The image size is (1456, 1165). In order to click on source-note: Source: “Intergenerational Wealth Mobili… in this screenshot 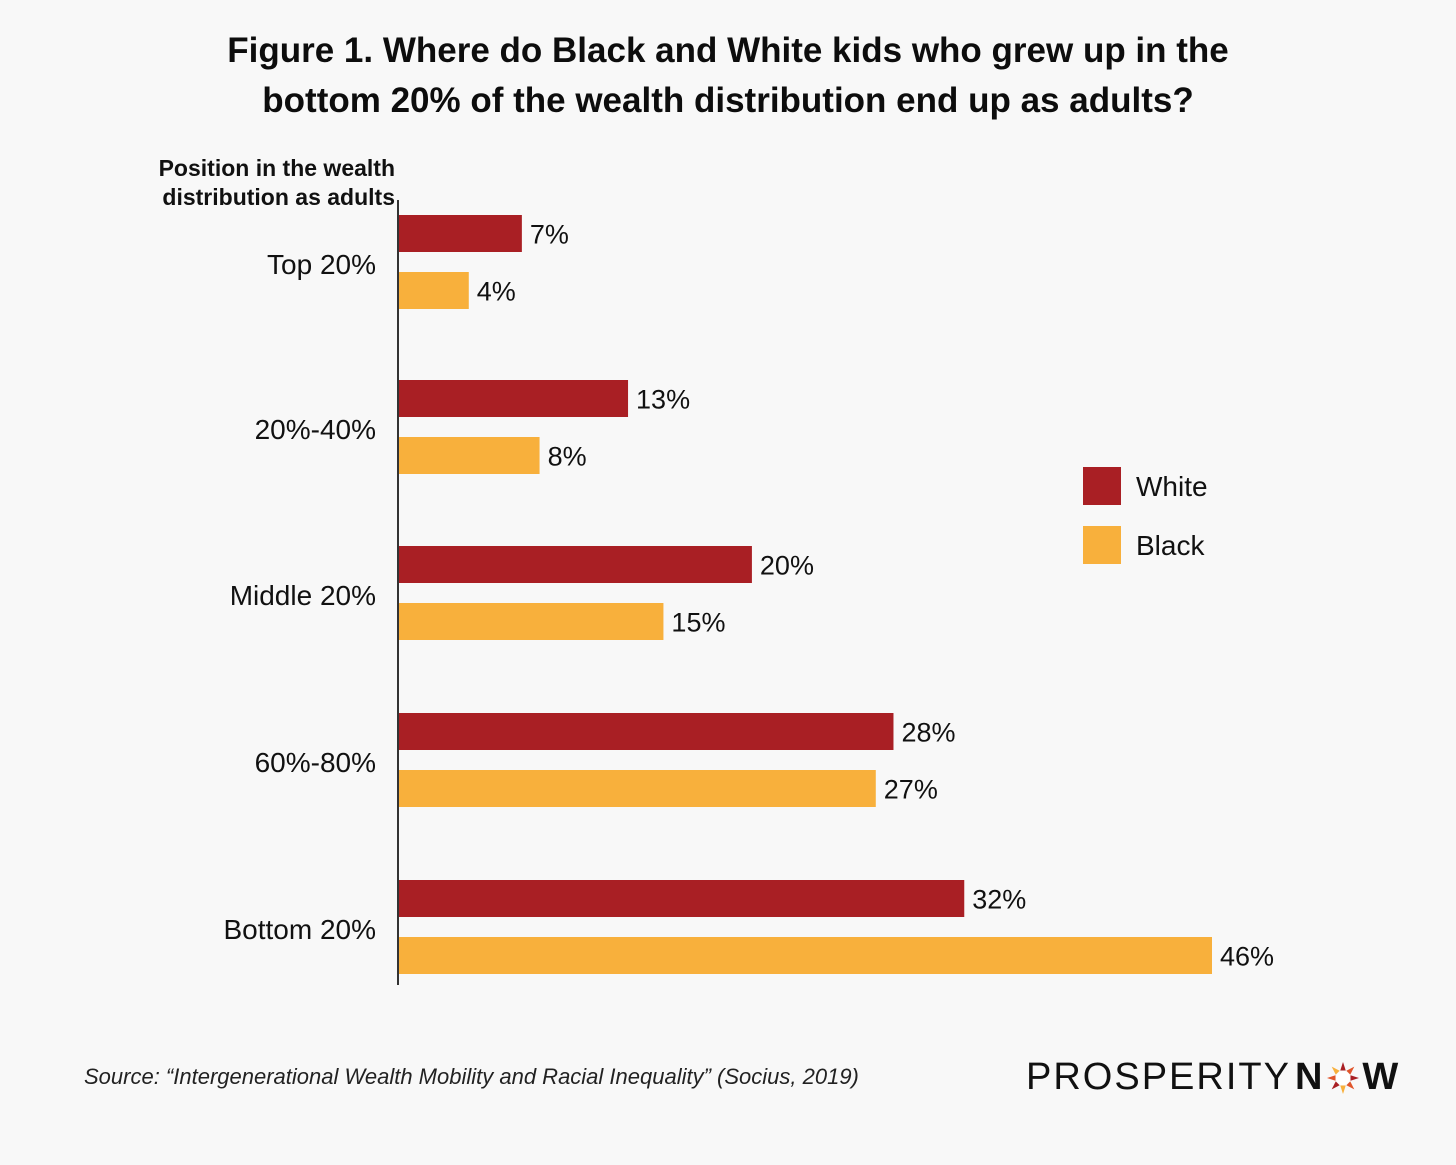, I will do `click(471, 1076)`.